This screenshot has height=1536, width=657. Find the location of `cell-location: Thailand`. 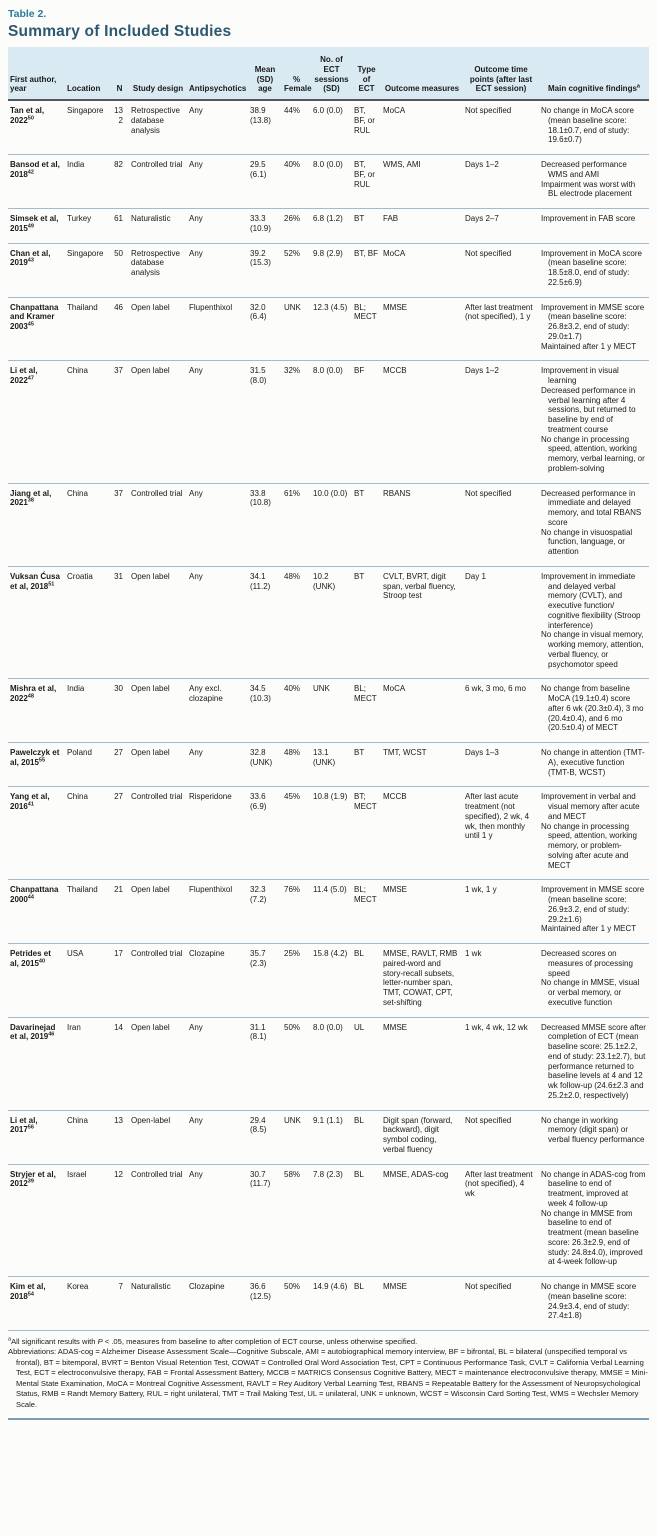

cell-location: Thailand is located at coordinates (87, 329).